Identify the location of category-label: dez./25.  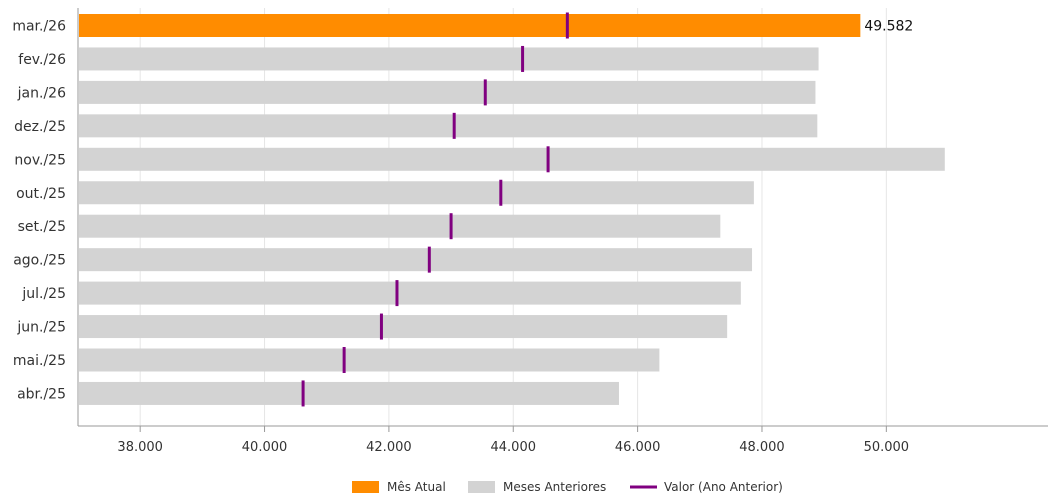
(40, 127).